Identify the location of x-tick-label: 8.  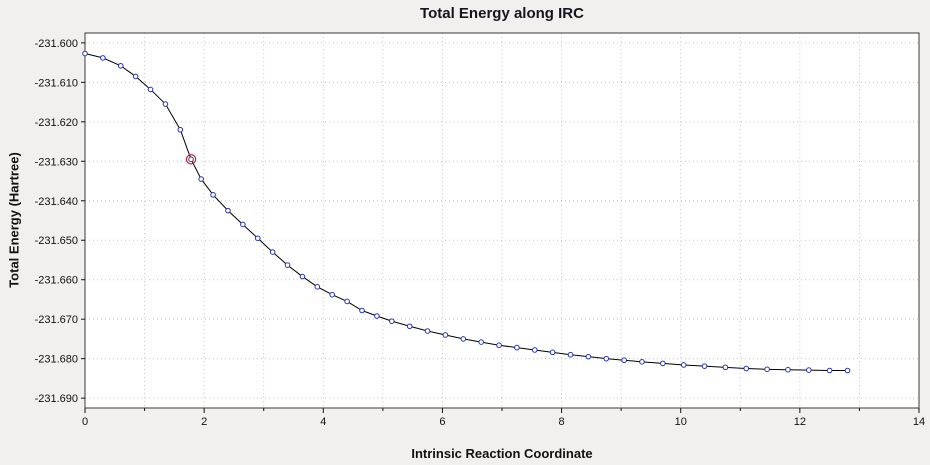
(562, 422).